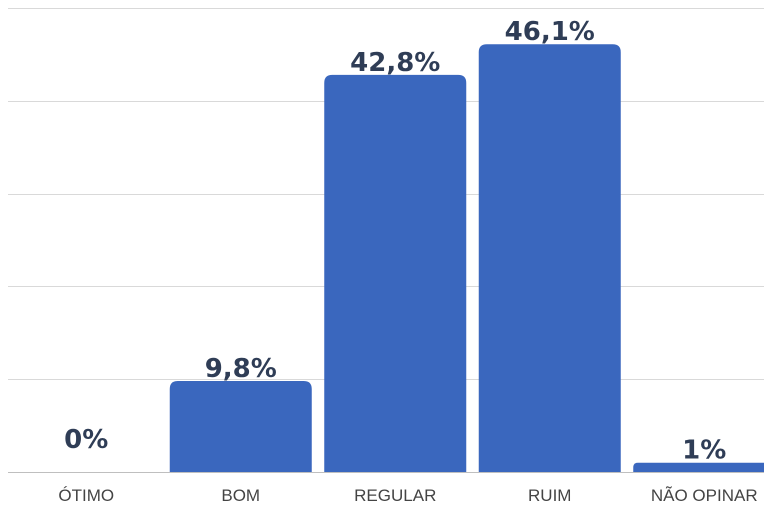  Describe the element at coordinates (704, 495) in the screenshot. I see `x-tick-label-4: NÃO OPINAR` at that location.